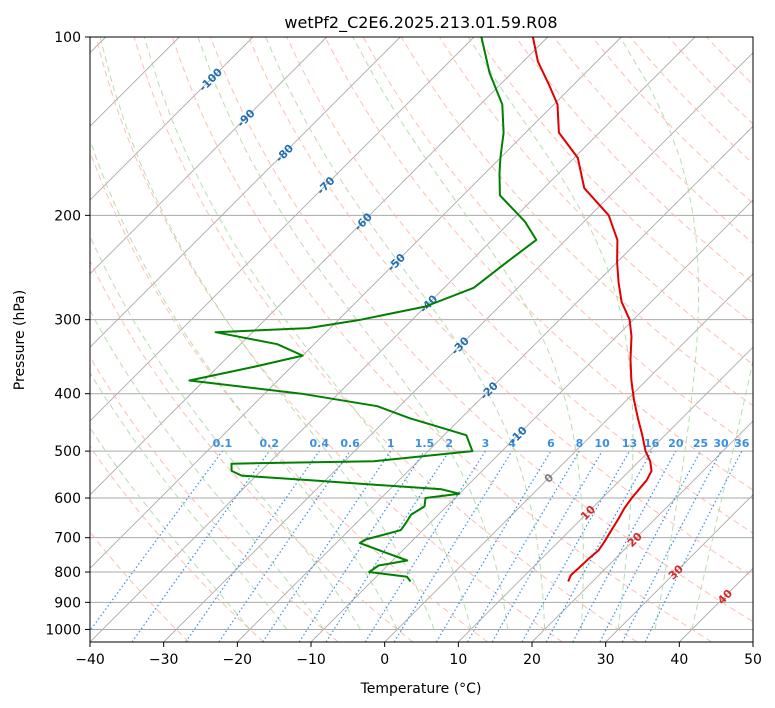 This screenshot has width=775, height=708. What do you see at coordinates (90, 660) in the screenshot?
I see `x-tick-label: −40` at bounding box center [90, 660].